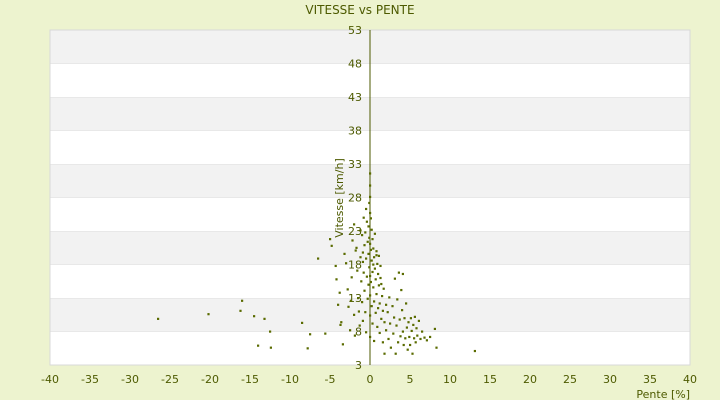 The height and width of the screenshot is (400, 720). Describe the element at coordinates (530, 379) in the screenshot. I see `x-tick-label: 20` at that location.